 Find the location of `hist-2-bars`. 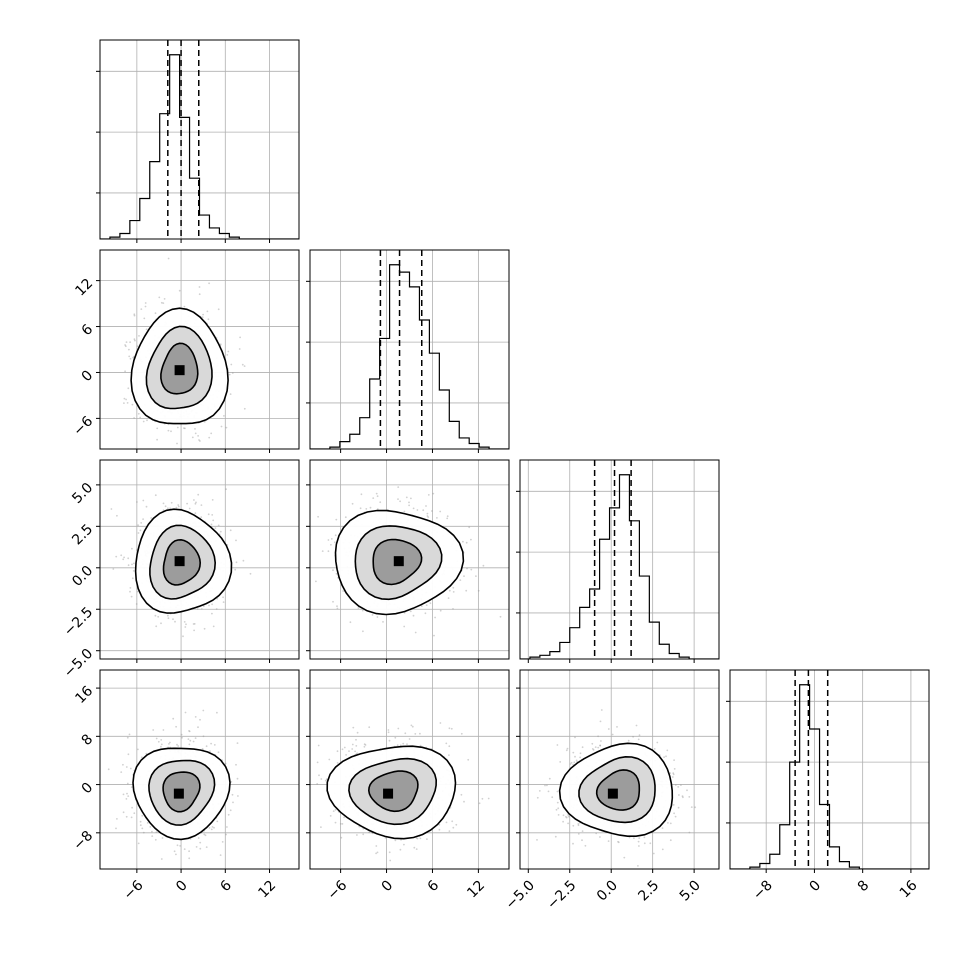

hist-2-bars is located at coordinates (619, 567).